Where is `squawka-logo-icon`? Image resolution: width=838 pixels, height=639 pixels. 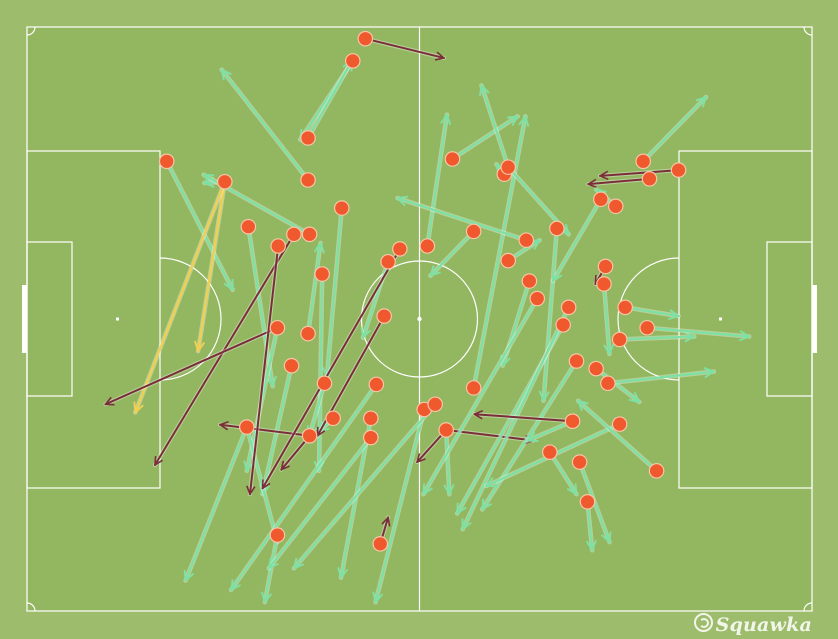
squawka-logo-icon is located at coordinates (703, 622).